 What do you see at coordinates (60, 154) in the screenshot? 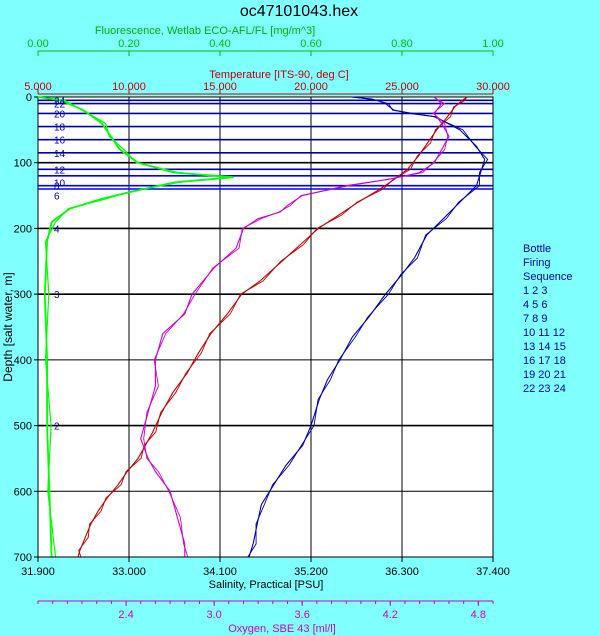
I see `bottle-label: 14` at bounding box center [60, 154].